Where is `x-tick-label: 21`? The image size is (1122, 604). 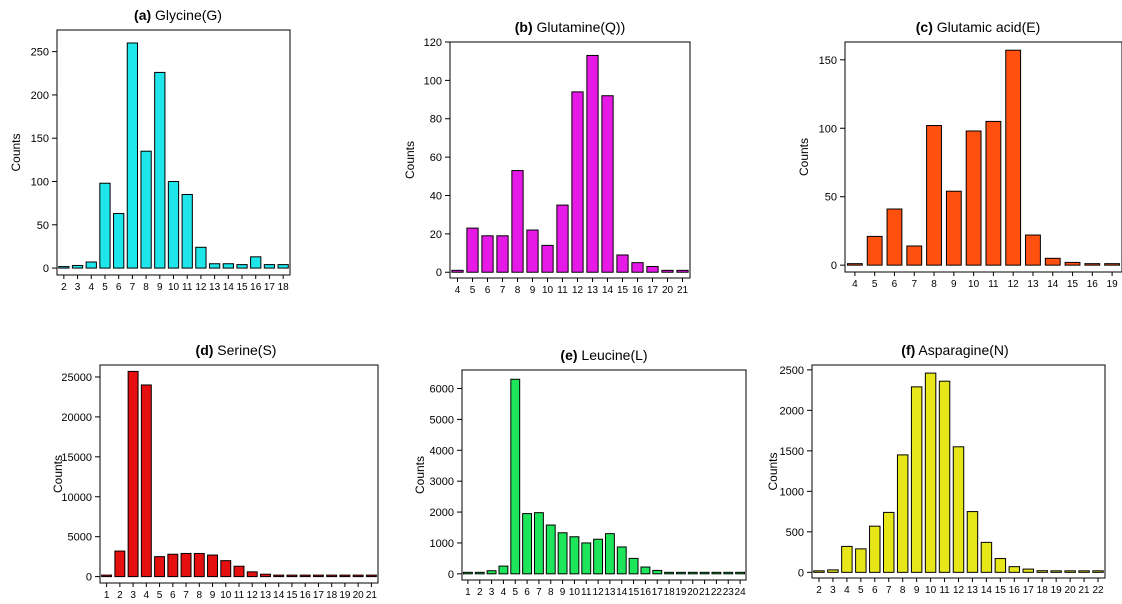
x-tick-label: 21 is located at coordinates (372, 595).